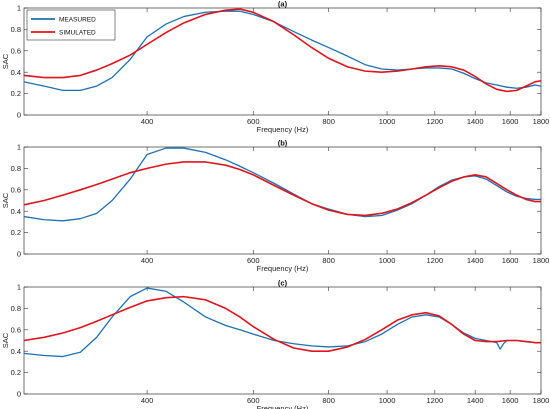  Describe the element at coordinates (283, 4) in the screenshot. I see `chart-title: (a)` at that location.